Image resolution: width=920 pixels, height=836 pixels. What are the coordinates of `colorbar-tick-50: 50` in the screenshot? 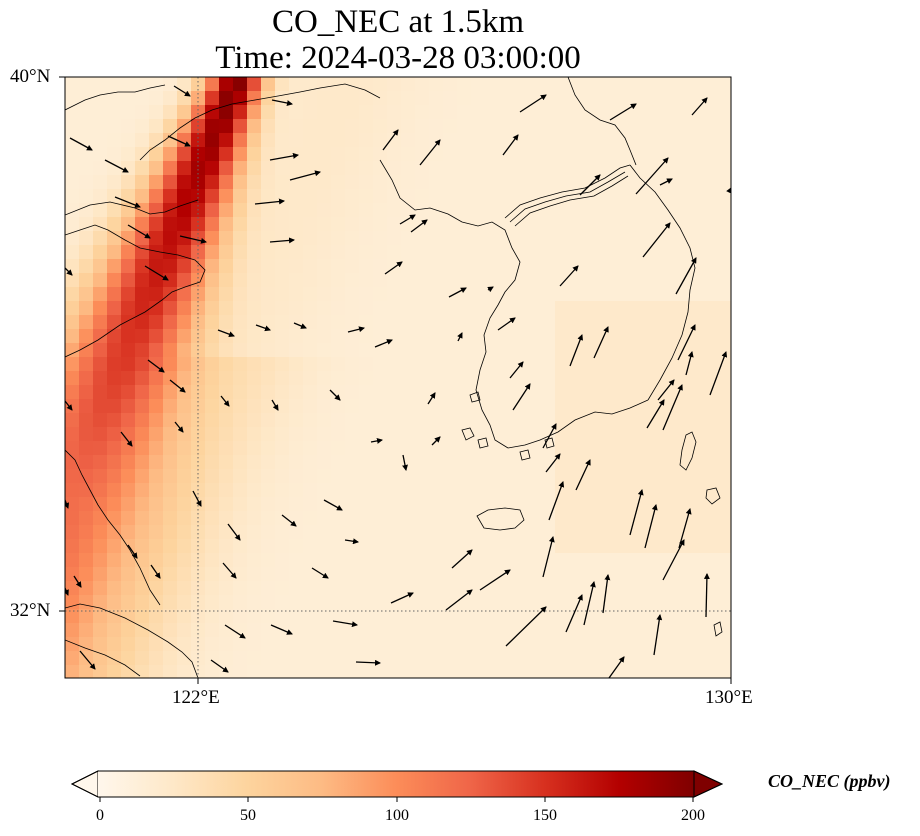 It's located at (248, 815).